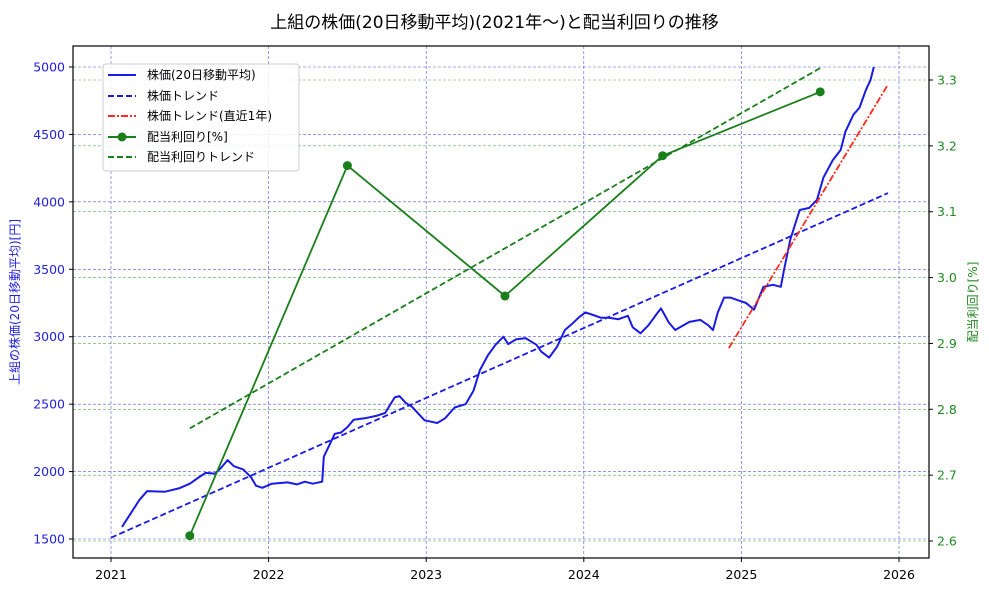  What do you see at coordinates (49, 134) in the screenshot?
I see `y-left-tick-label: 4500` at bounding box center [49, 134].